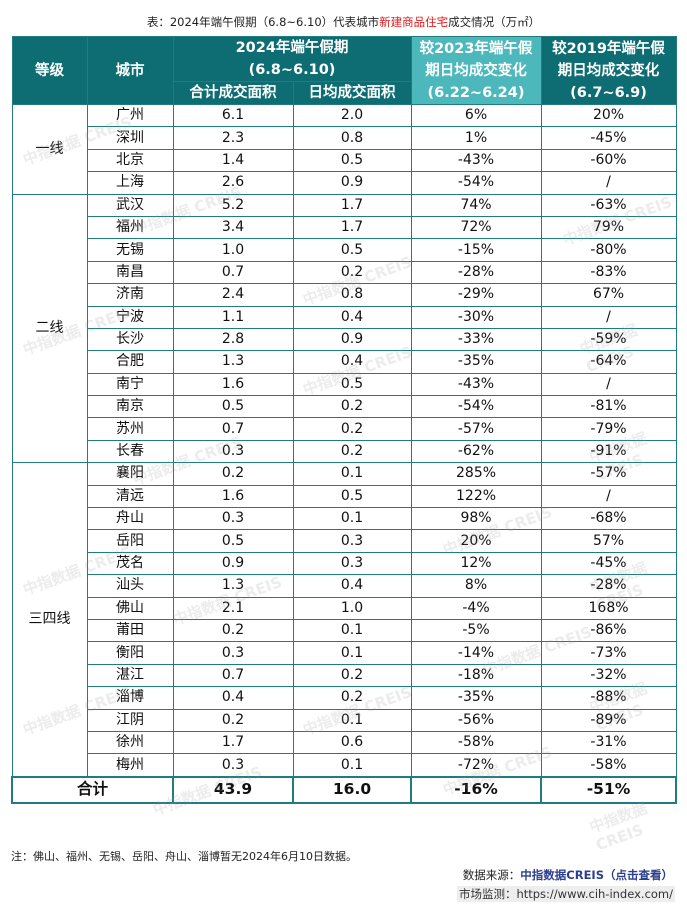 Image resolution: width=687 pixels, height=908 pixels. I want to click on table-row: 合肥 1.3 0.4 -35% -64%, so click(344, 362).